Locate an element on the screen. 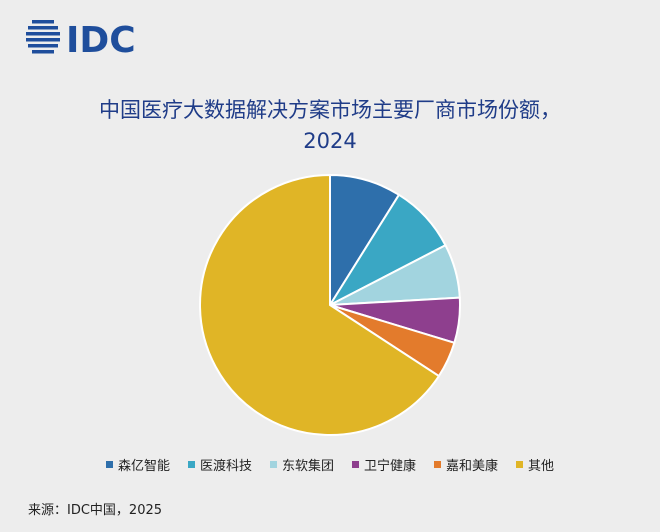  legend-item-5: 其他 is located at coordinates (535, 464).